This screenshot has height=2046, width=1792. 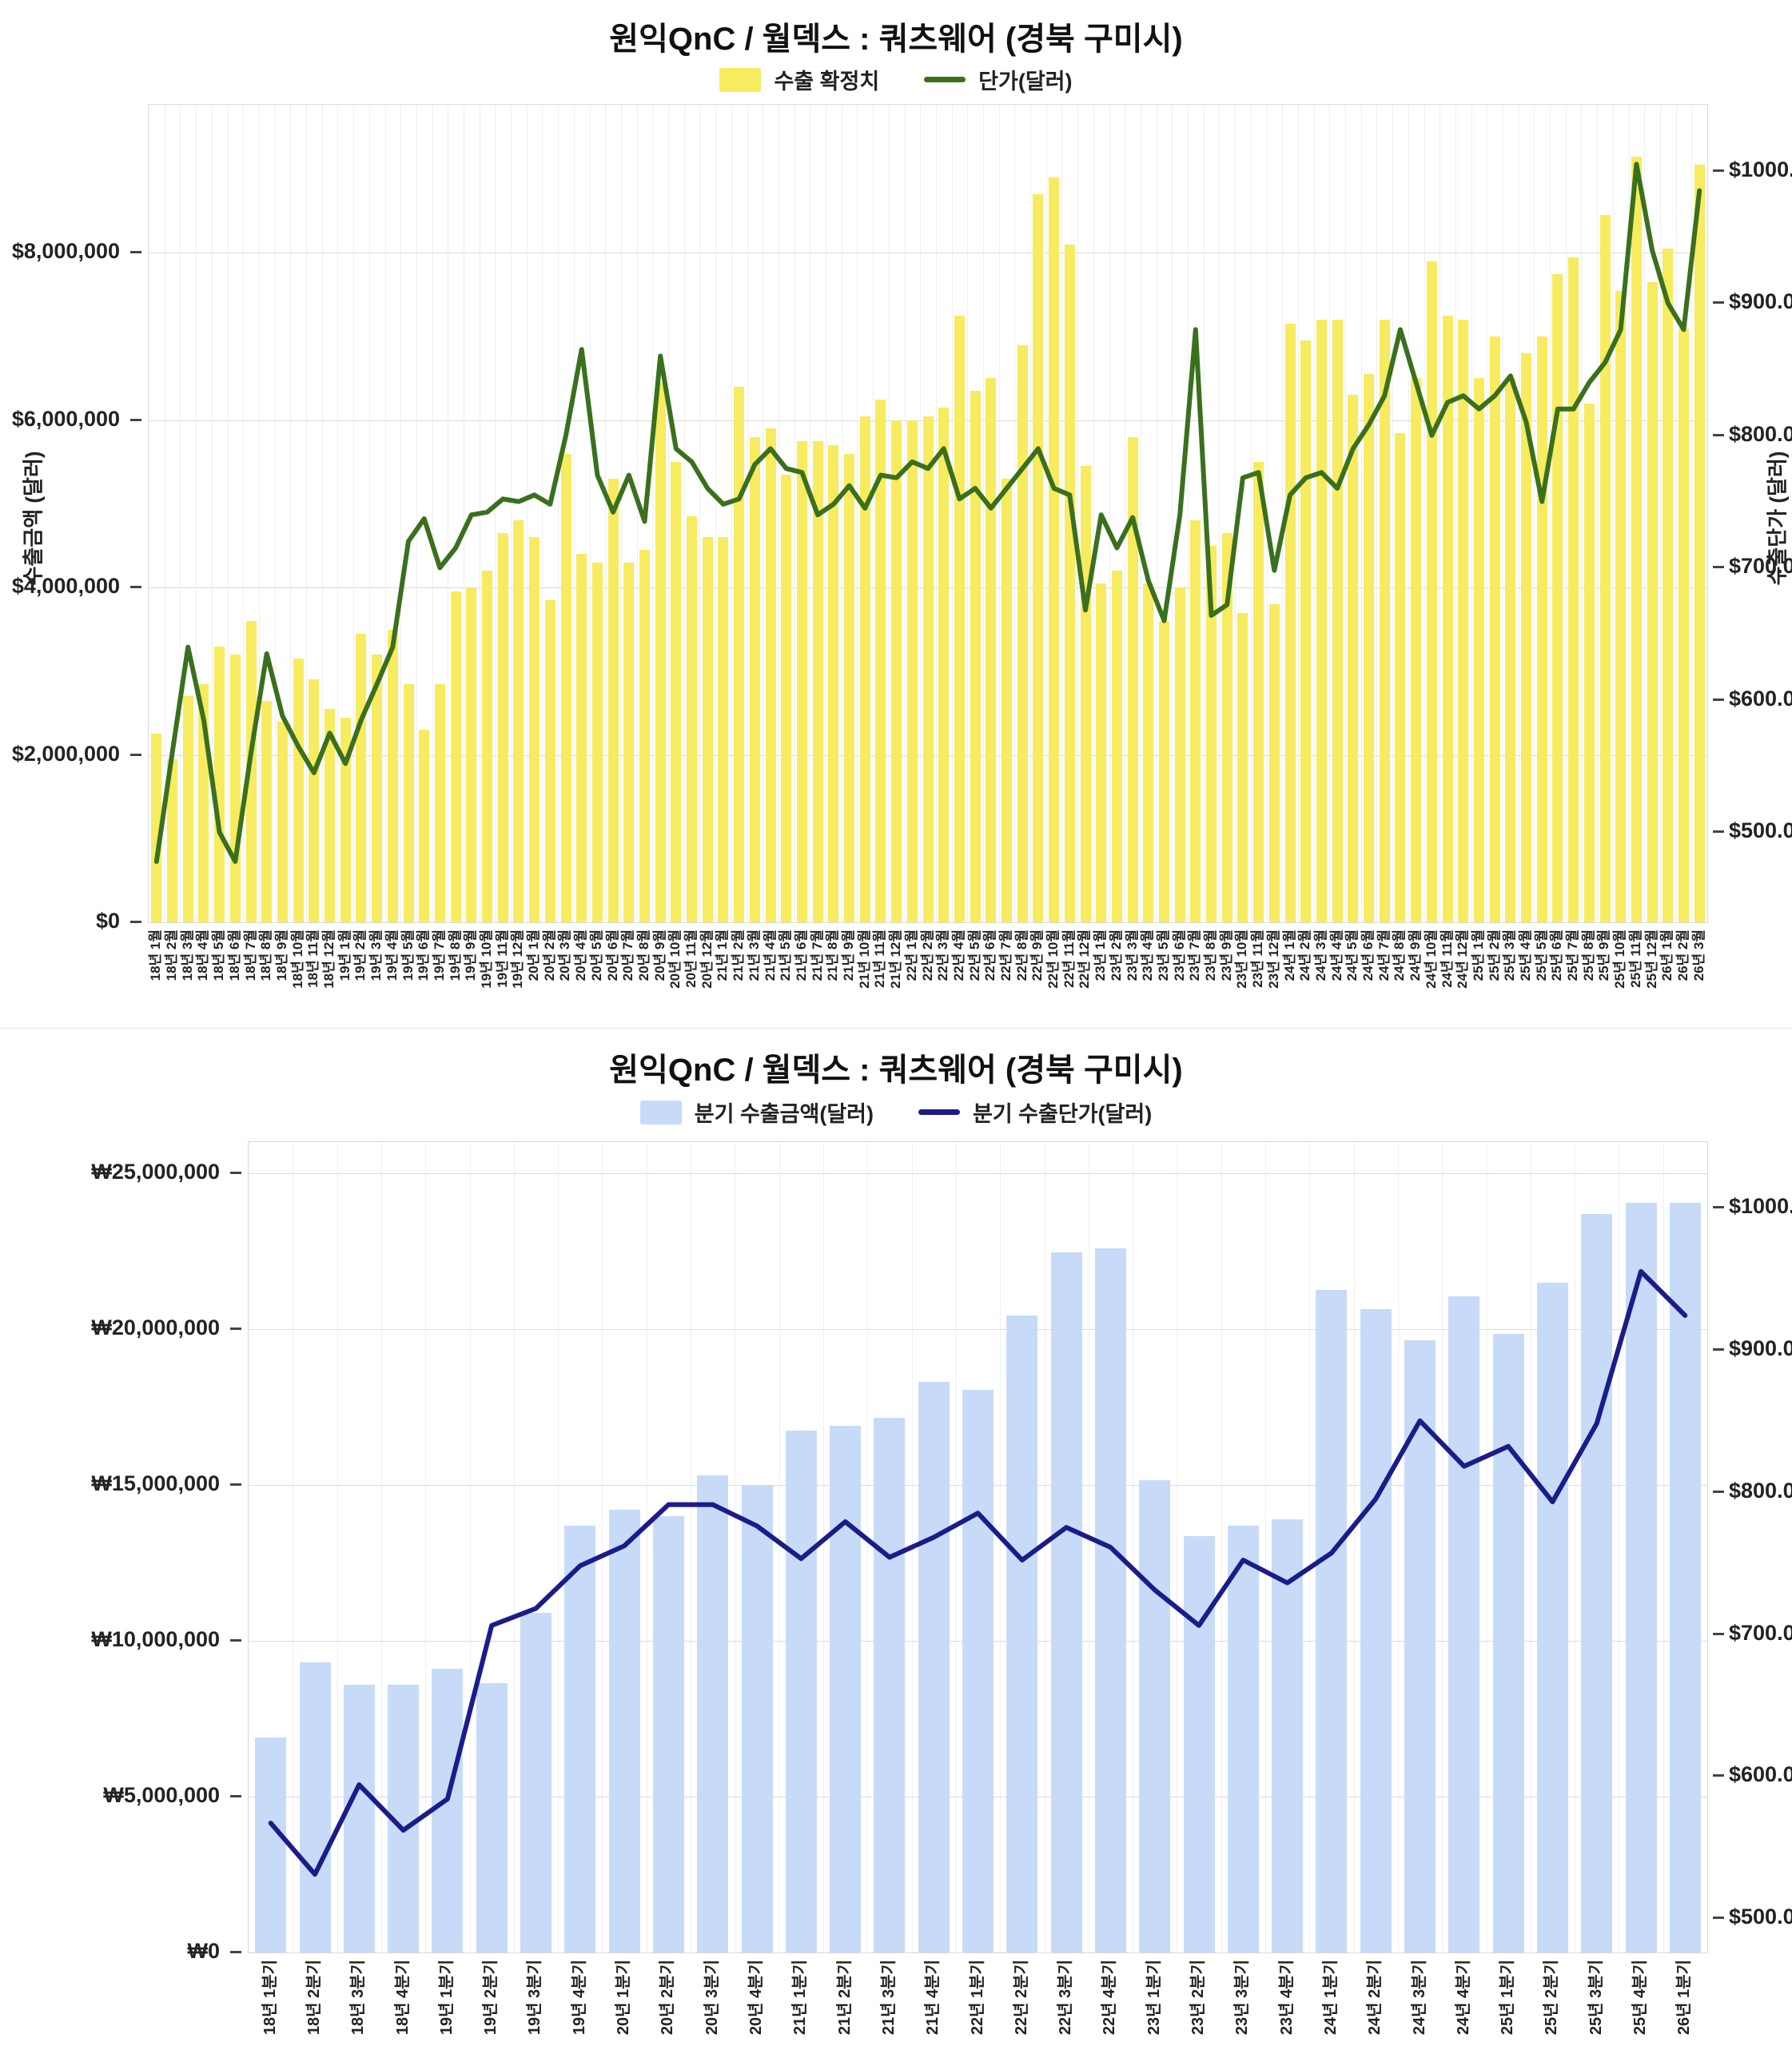 I want to click on x-axis-label: 24년 1월, so click(x=1289, y=955).